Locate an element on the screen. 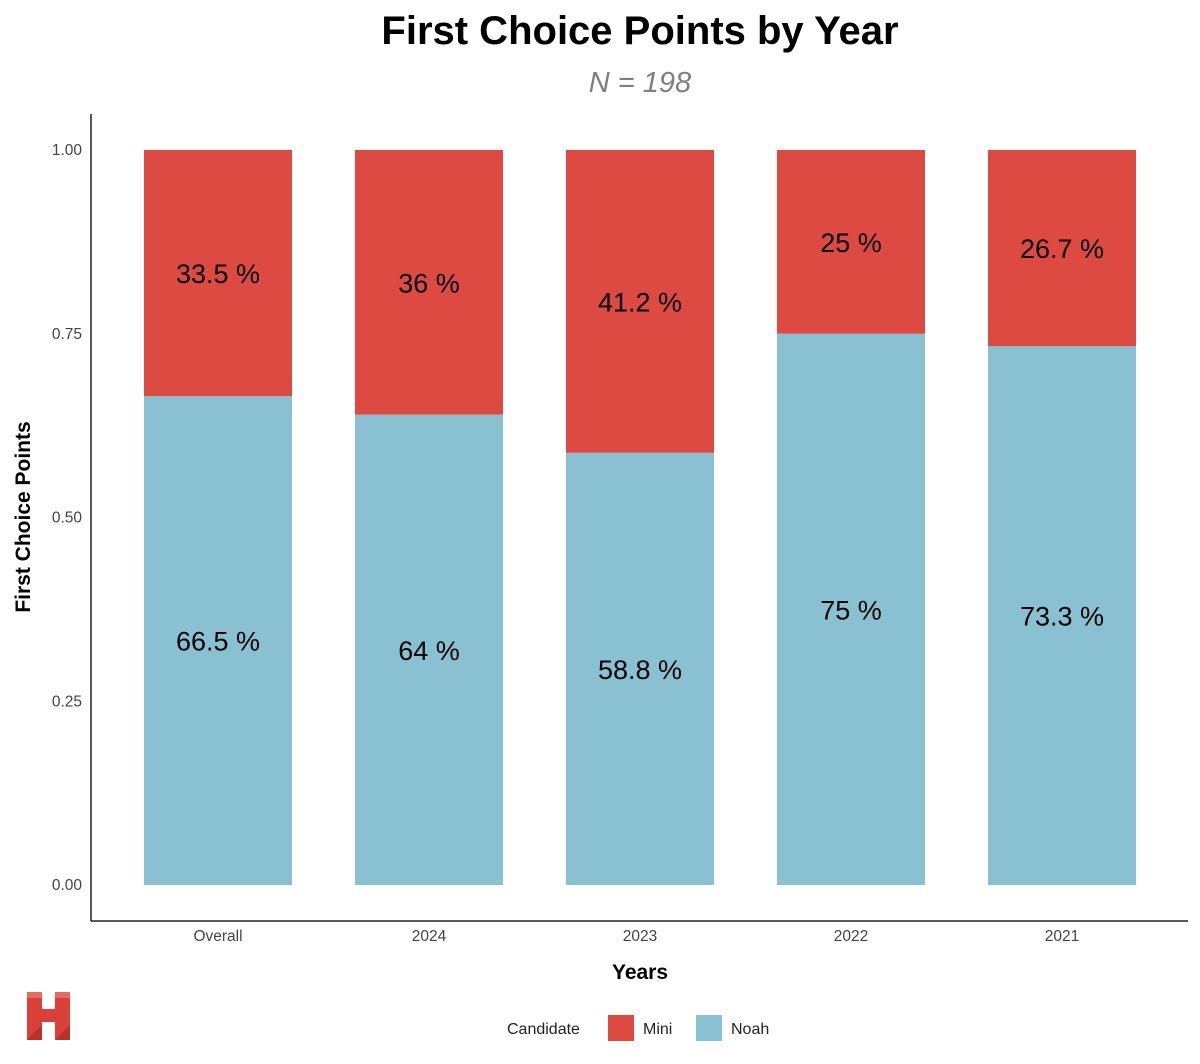  bar-noah-overall is located at coordinates (218, 640).